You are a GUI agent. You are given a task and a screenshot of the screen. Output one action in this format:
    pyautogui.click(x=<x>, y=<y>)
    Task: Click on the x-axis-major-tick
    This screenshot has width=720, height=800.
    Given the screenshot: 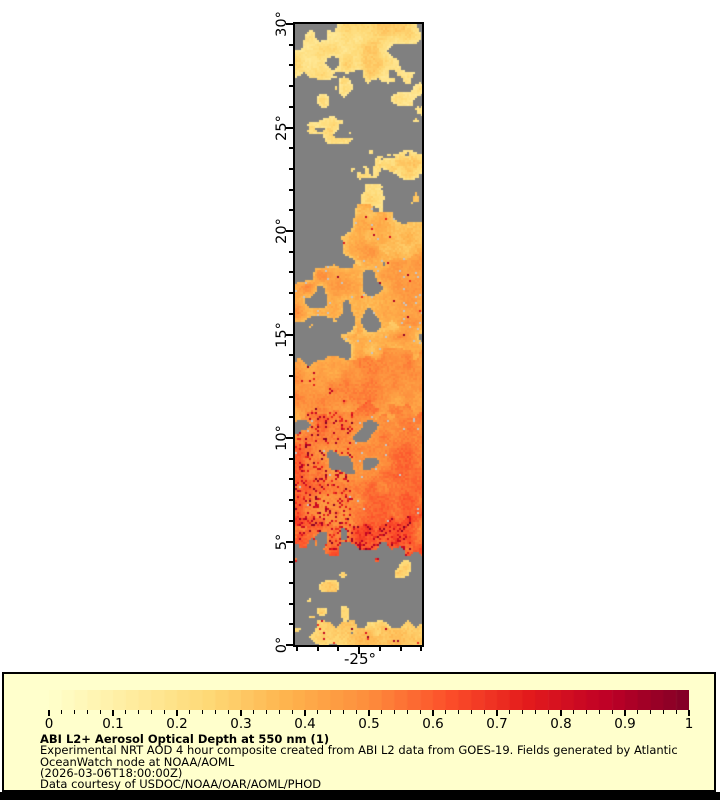 What is the action you would take?
    pyautogui.click(x=359, y=650)
    